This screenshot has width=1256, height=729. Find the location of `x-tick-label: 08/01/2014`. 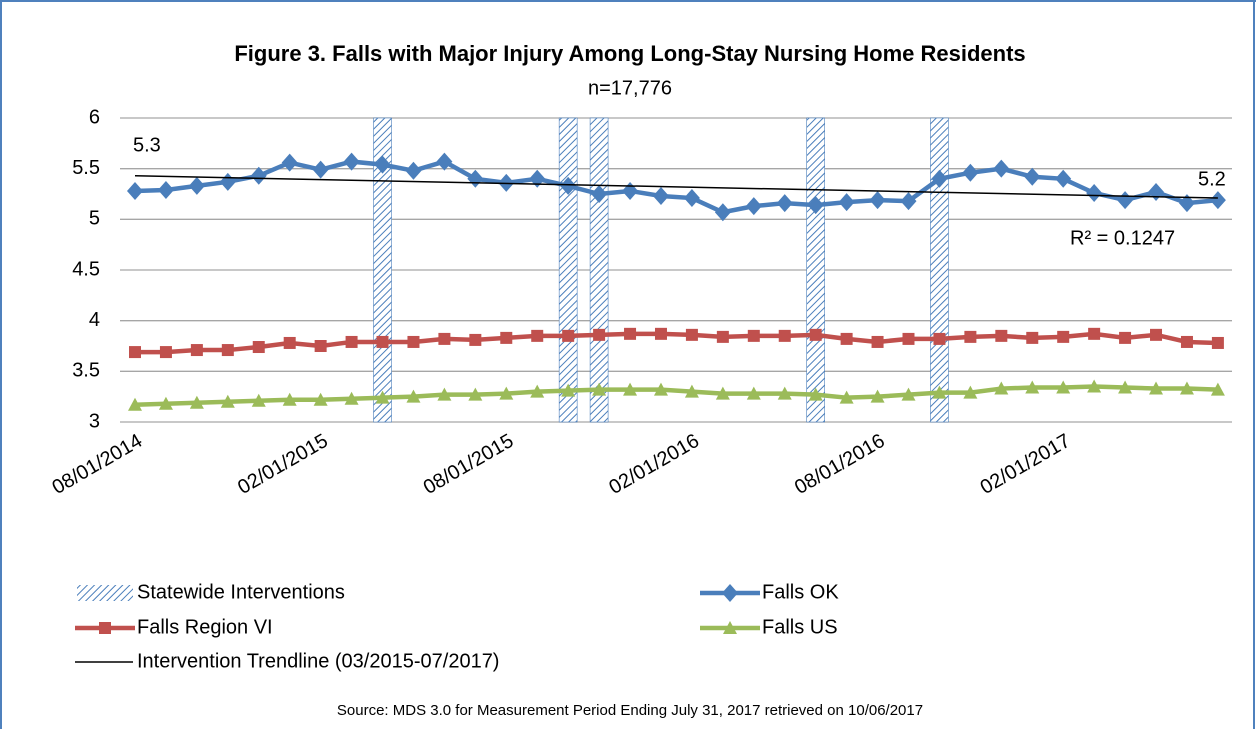

x-tick-label: 08/01/2014 is located at coordinates (97, 464).